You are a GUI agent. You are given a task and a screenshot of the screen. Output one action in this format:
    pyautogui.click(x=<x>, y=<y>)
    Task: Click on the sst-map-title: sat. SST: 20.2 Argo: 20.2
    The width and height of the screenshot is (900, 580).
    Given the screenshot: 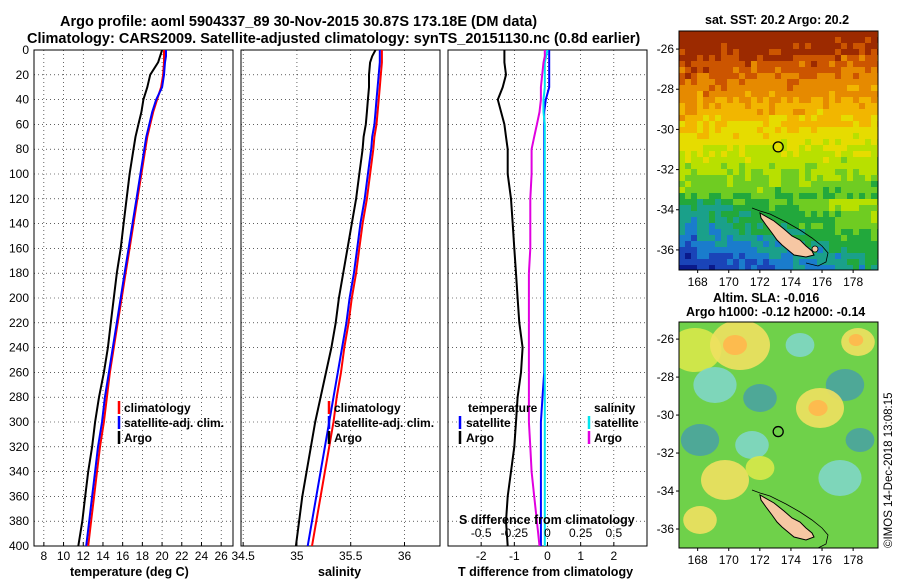 What is the action you would take?
    pyautogui.click(x=777, y=20)
    